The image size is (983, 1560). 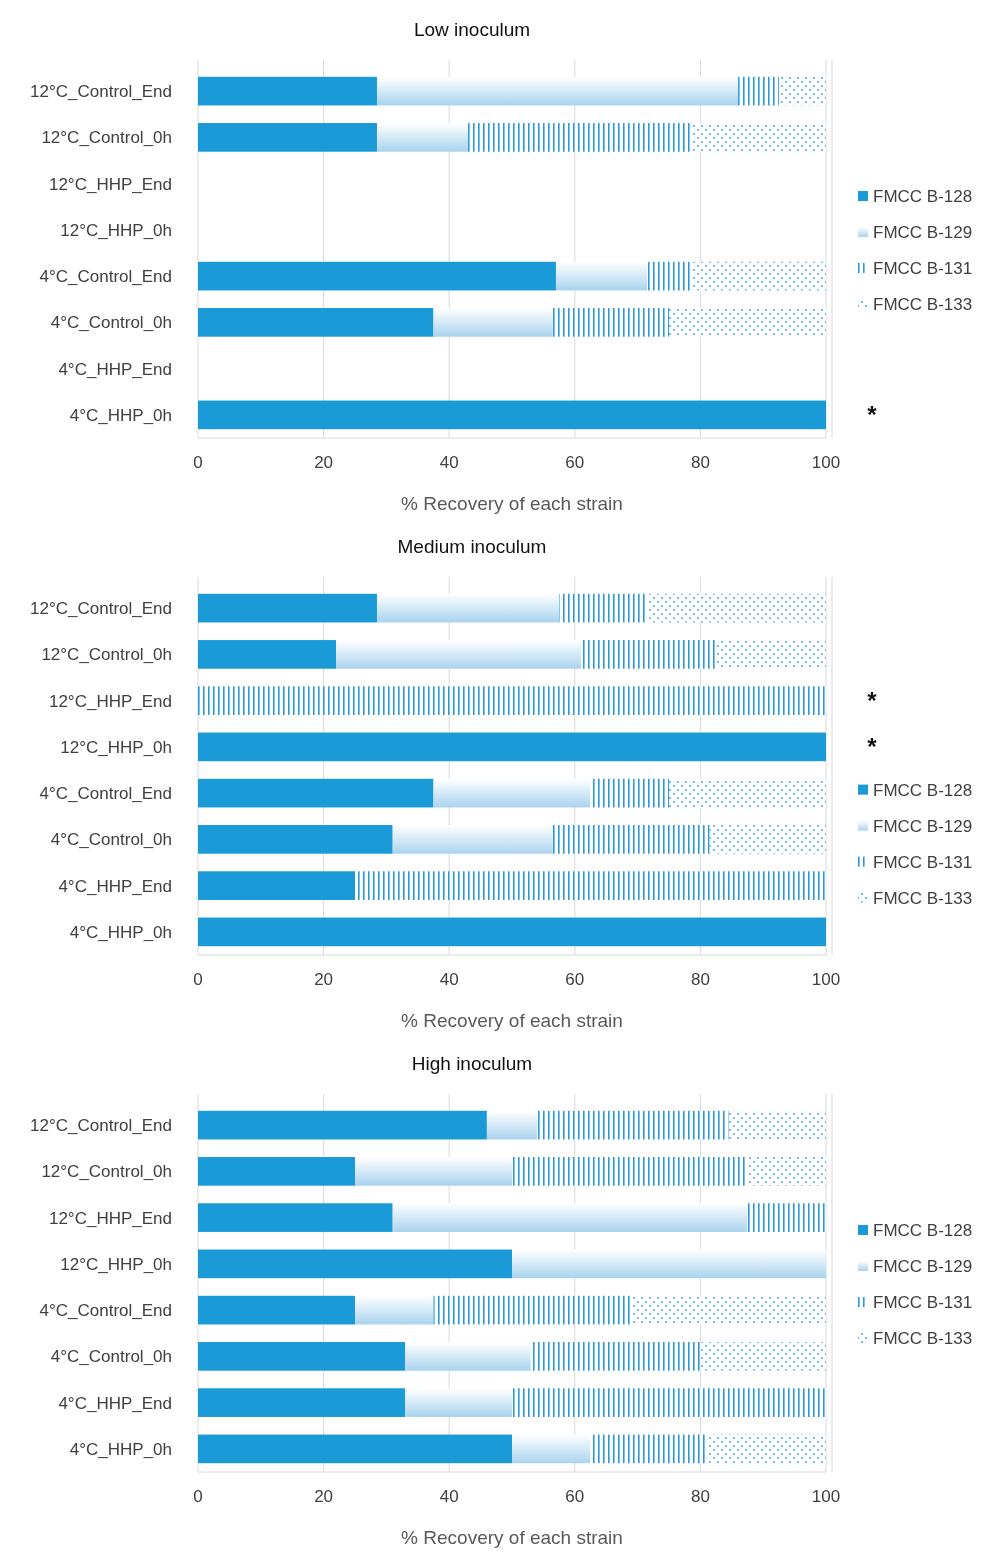 I want to click on chart-title: Low inoculum, so click(x=472, y=29).